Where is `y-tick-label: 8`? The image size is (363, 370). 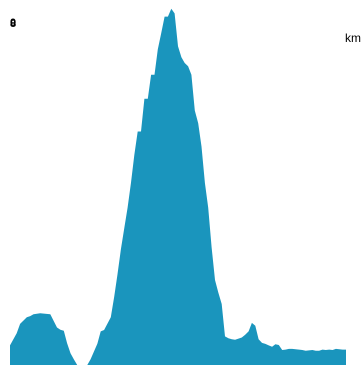 y-tick-label: 8 is located at coordinates (13, 24).